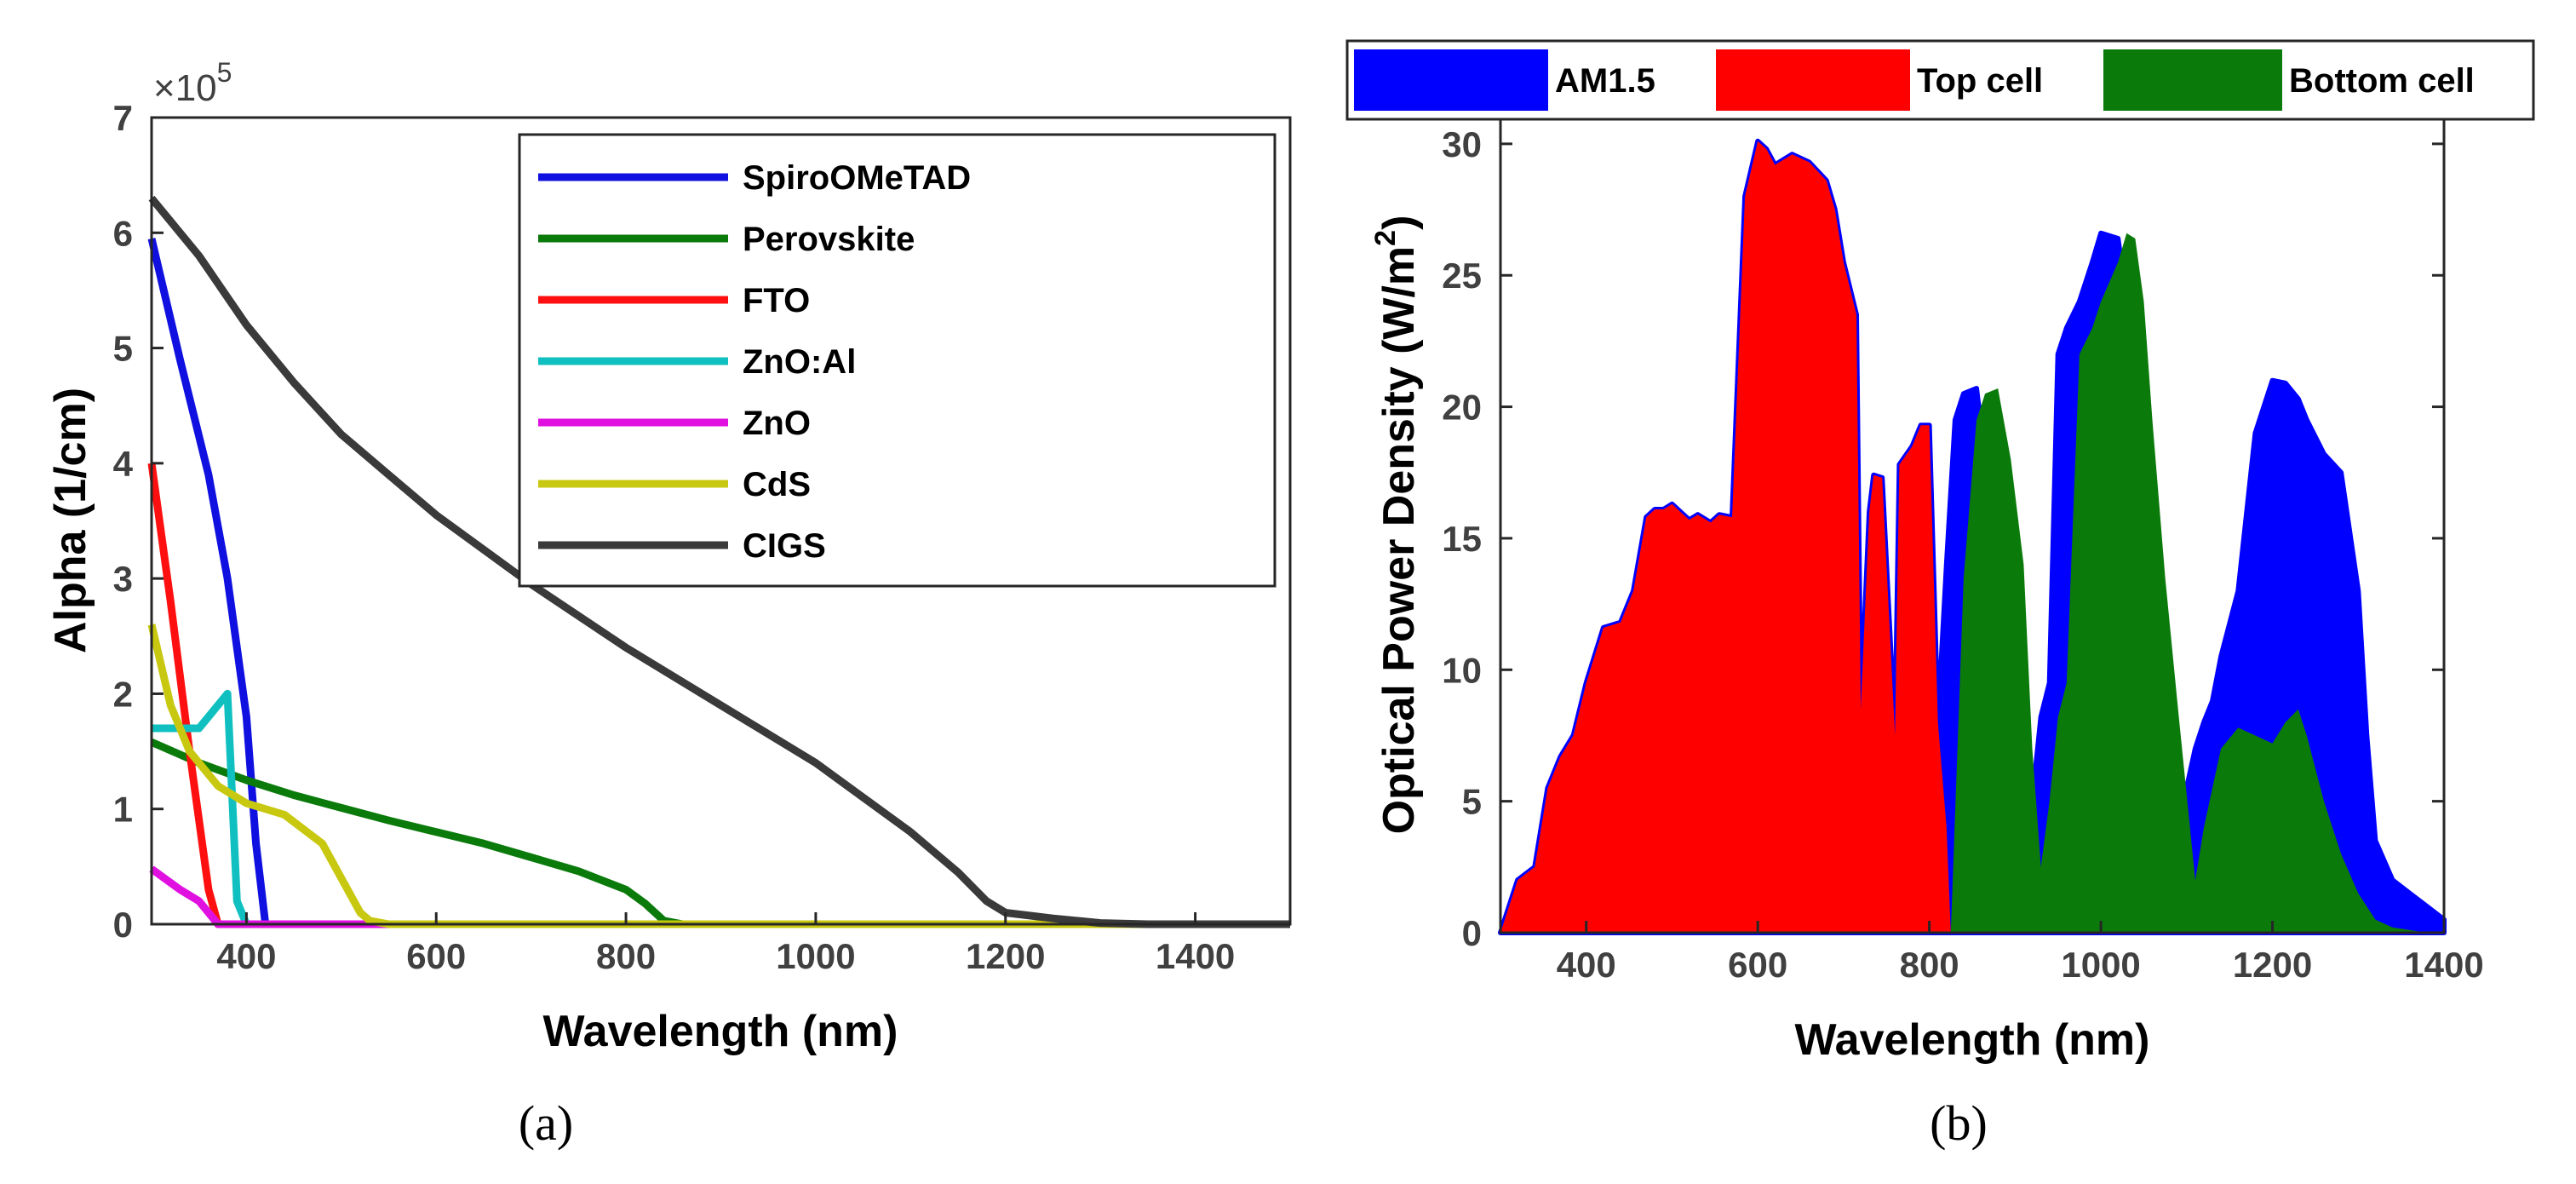  Describe the element at coordinates (720, 1031) in the screenshot. I see `panel-a-x-axis-label: Wavelength (nm)` at that location.